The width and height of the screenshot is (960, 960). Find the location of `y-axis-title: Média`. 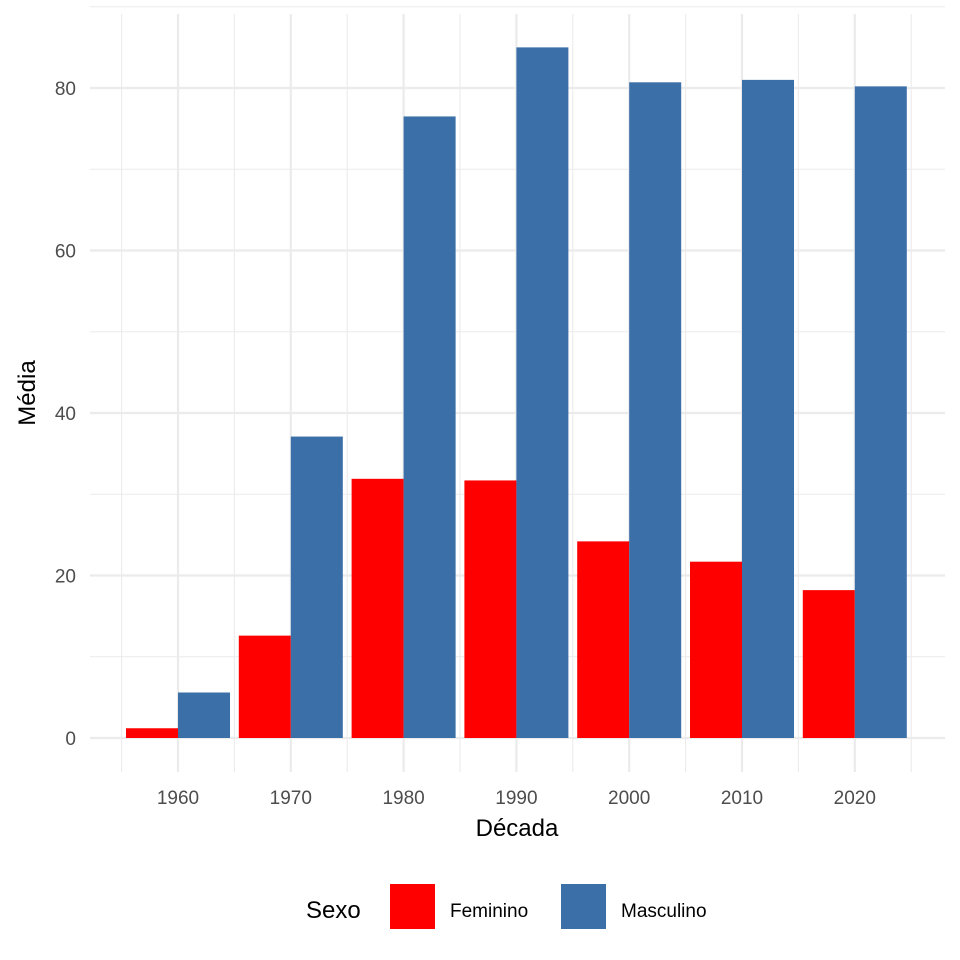

y-axis-title: Média is located at coordinates (27, 393).